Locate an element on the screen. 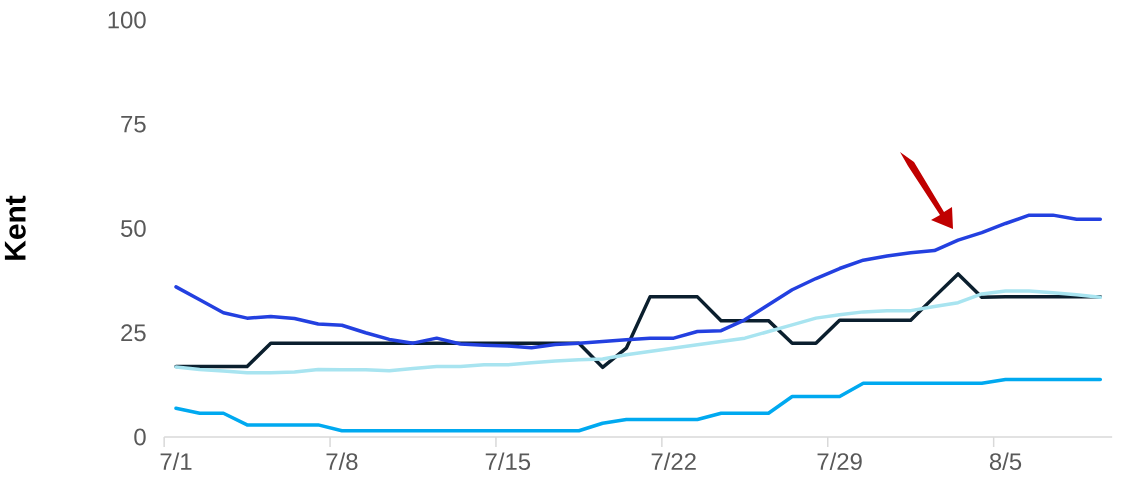  x-tick-label: 7/8 is located at coordinates (342, 461).